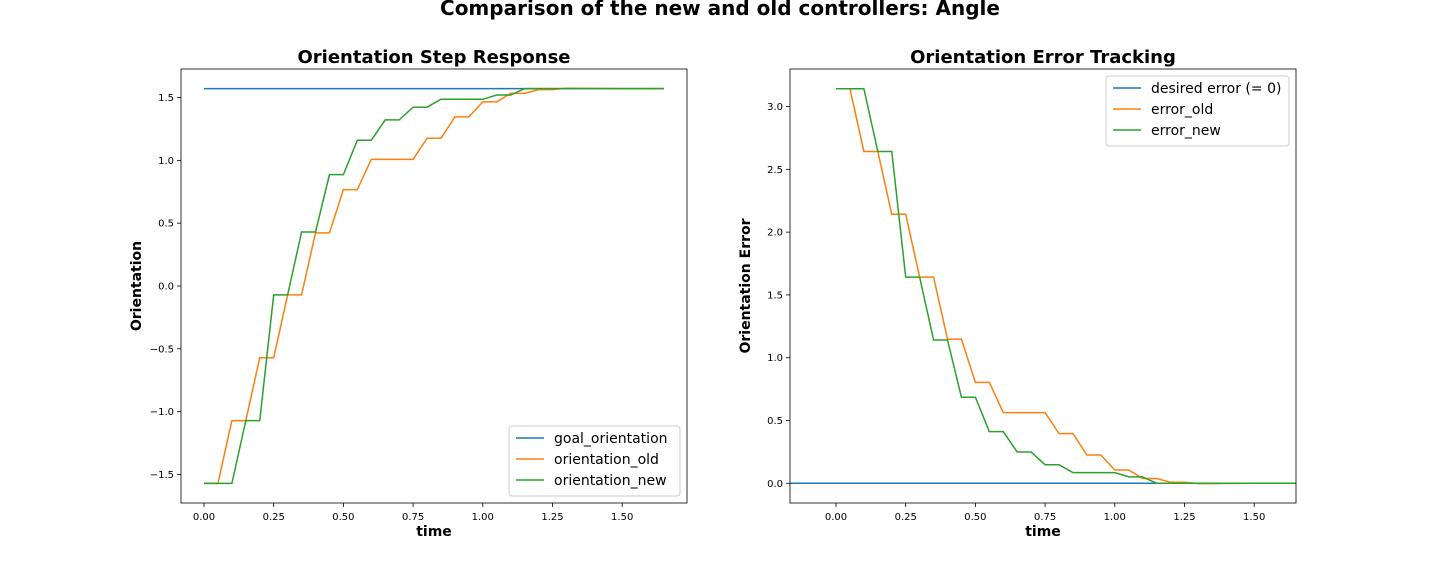 This screenshot has height=576, width=1440. What do you see at coordinates (1186, 131) in the screenshot?
I see `legend-label: error_new` at bounding box center [1186, 131].